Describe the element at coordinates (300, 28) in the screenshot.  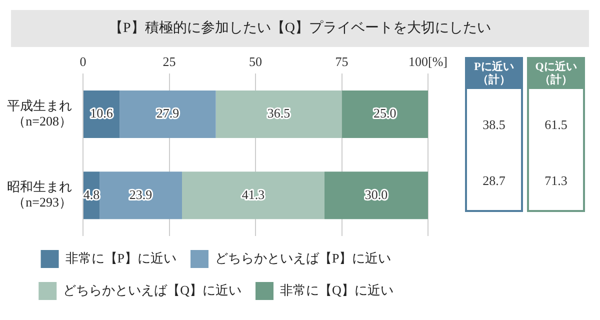
I see `chart-title: 【P】積極的に参加したい【Q】プライベートを大切にしたい` at that location.